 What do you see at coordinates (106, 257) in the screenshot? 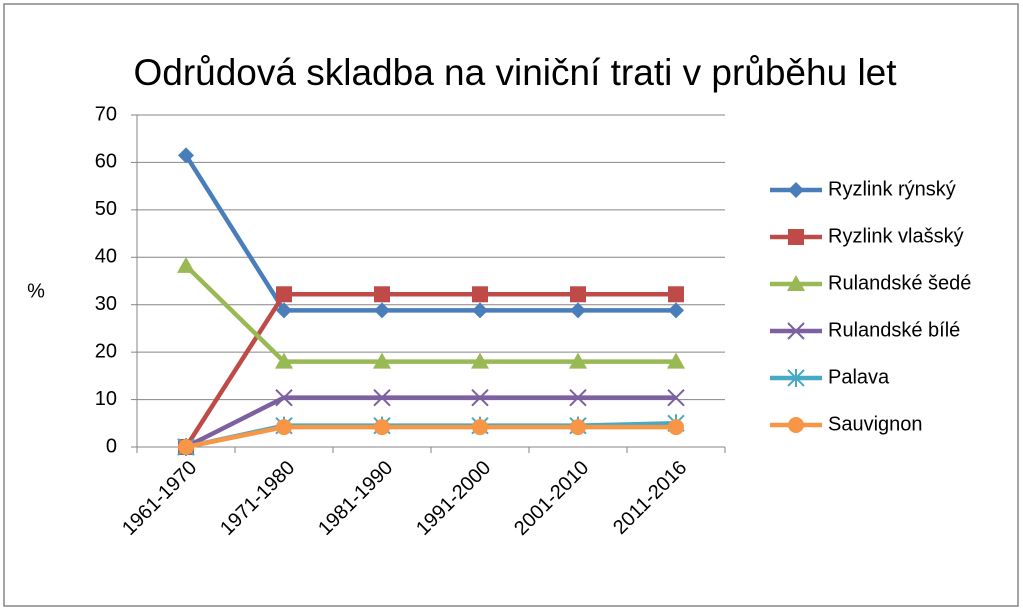
I see `y-tick-label: 40` at bounding box center [106, 257].